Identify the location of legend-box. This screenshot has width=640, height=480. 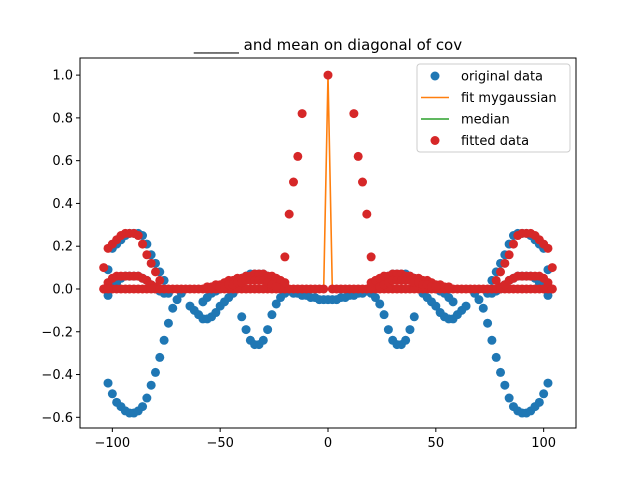
(493, 108).